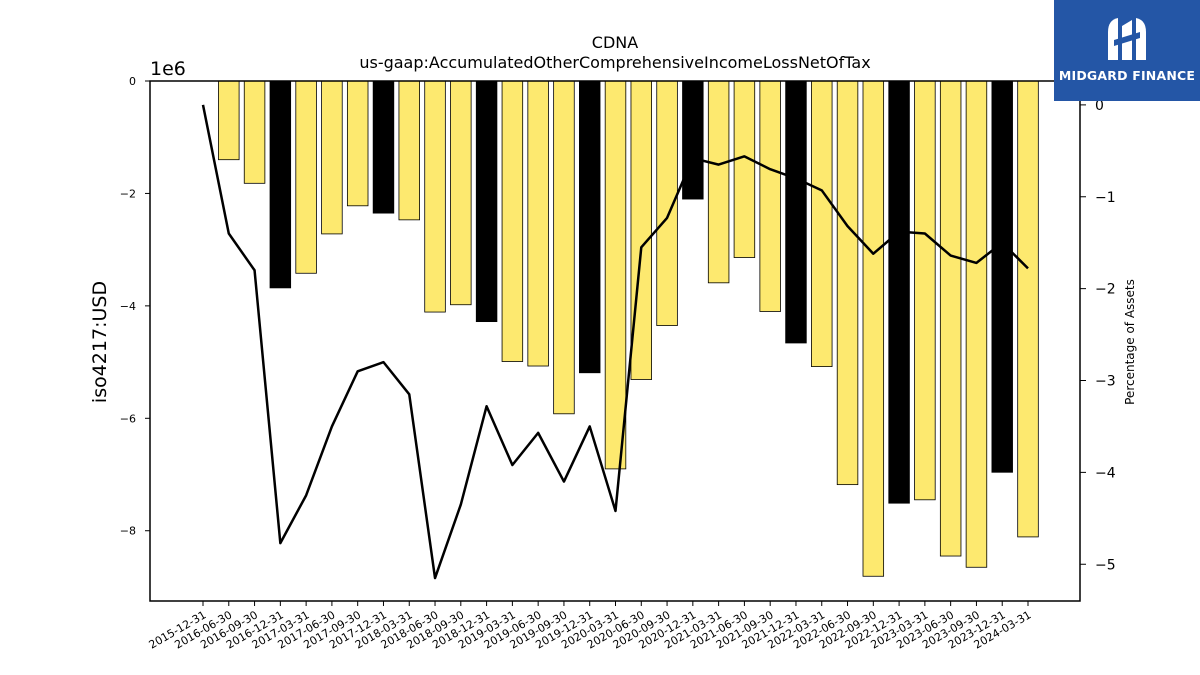 The image size is (1200, 675). I want to click on logo-mark-icon, so click(1127, 39).